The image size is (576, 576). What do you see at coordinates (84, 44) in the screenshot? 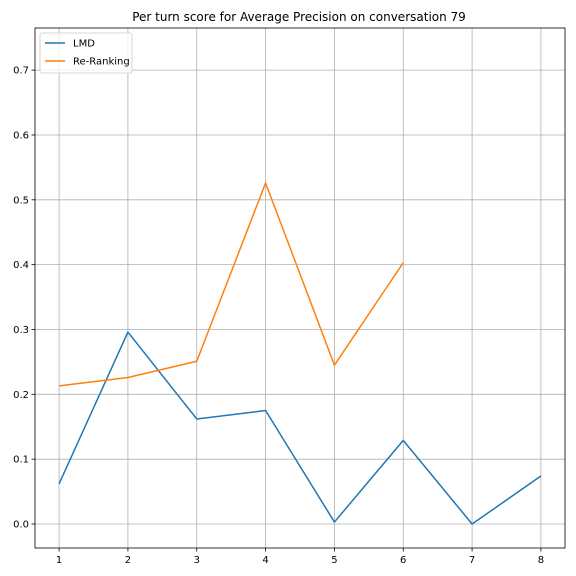
I see `legend-label-lmd: LMD` at bounding box center [84, 44].